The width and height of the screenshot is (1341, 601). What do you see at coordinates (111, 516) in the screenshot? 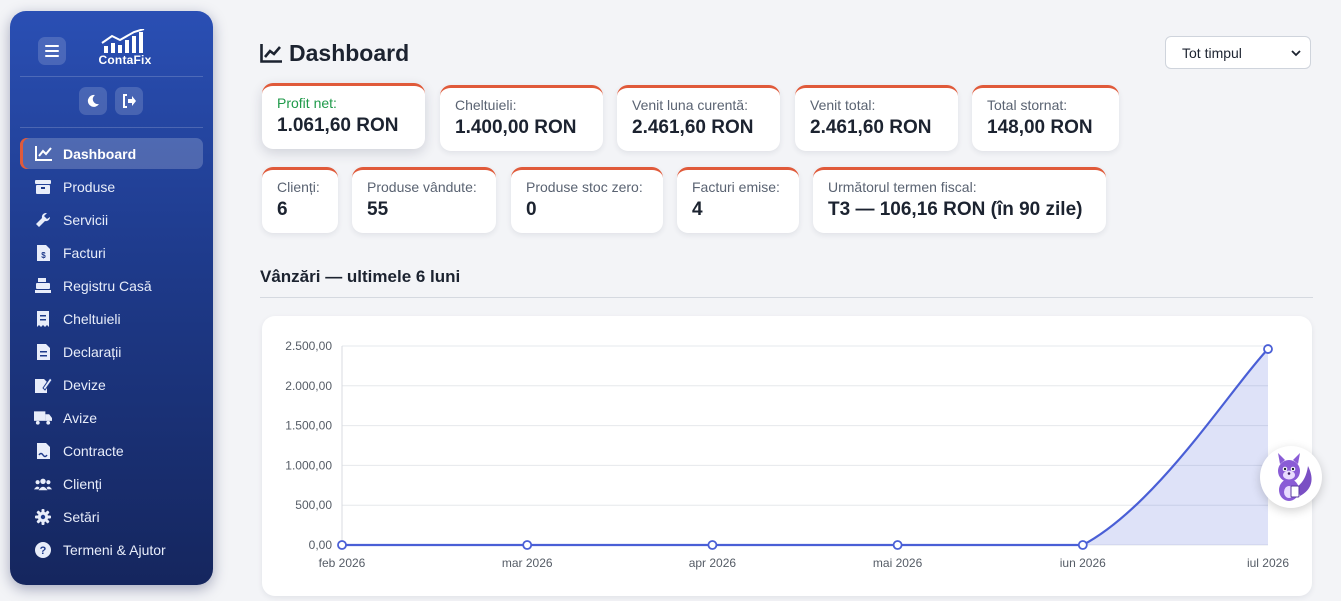
I see `sidebar-item-setari: Setări` at bounding box center [111, 516].